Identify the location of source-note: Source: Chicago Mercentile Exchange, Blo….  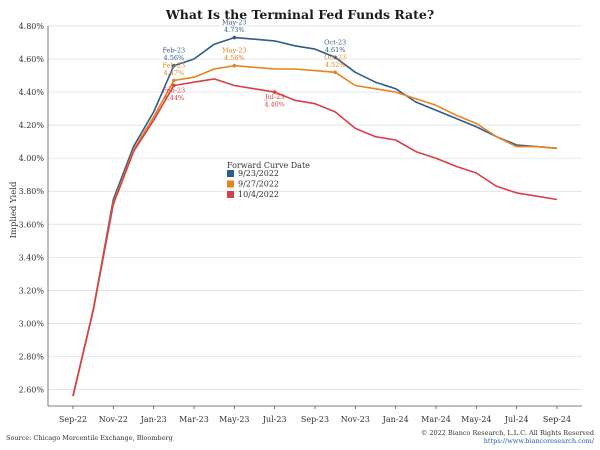
(89, 438).